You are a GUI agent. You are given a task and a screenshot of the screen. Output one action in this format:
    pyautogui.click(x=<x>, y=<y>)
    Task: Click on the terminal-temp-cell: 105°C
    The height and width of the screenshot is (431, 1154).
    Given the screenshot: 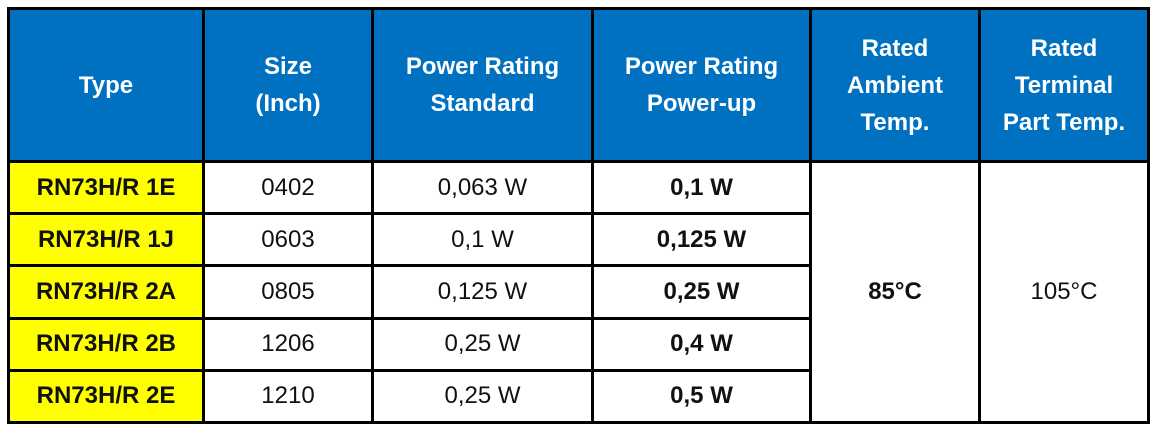 What is the action you would take?
    pyautogui.click(x=1064, y=292)
    